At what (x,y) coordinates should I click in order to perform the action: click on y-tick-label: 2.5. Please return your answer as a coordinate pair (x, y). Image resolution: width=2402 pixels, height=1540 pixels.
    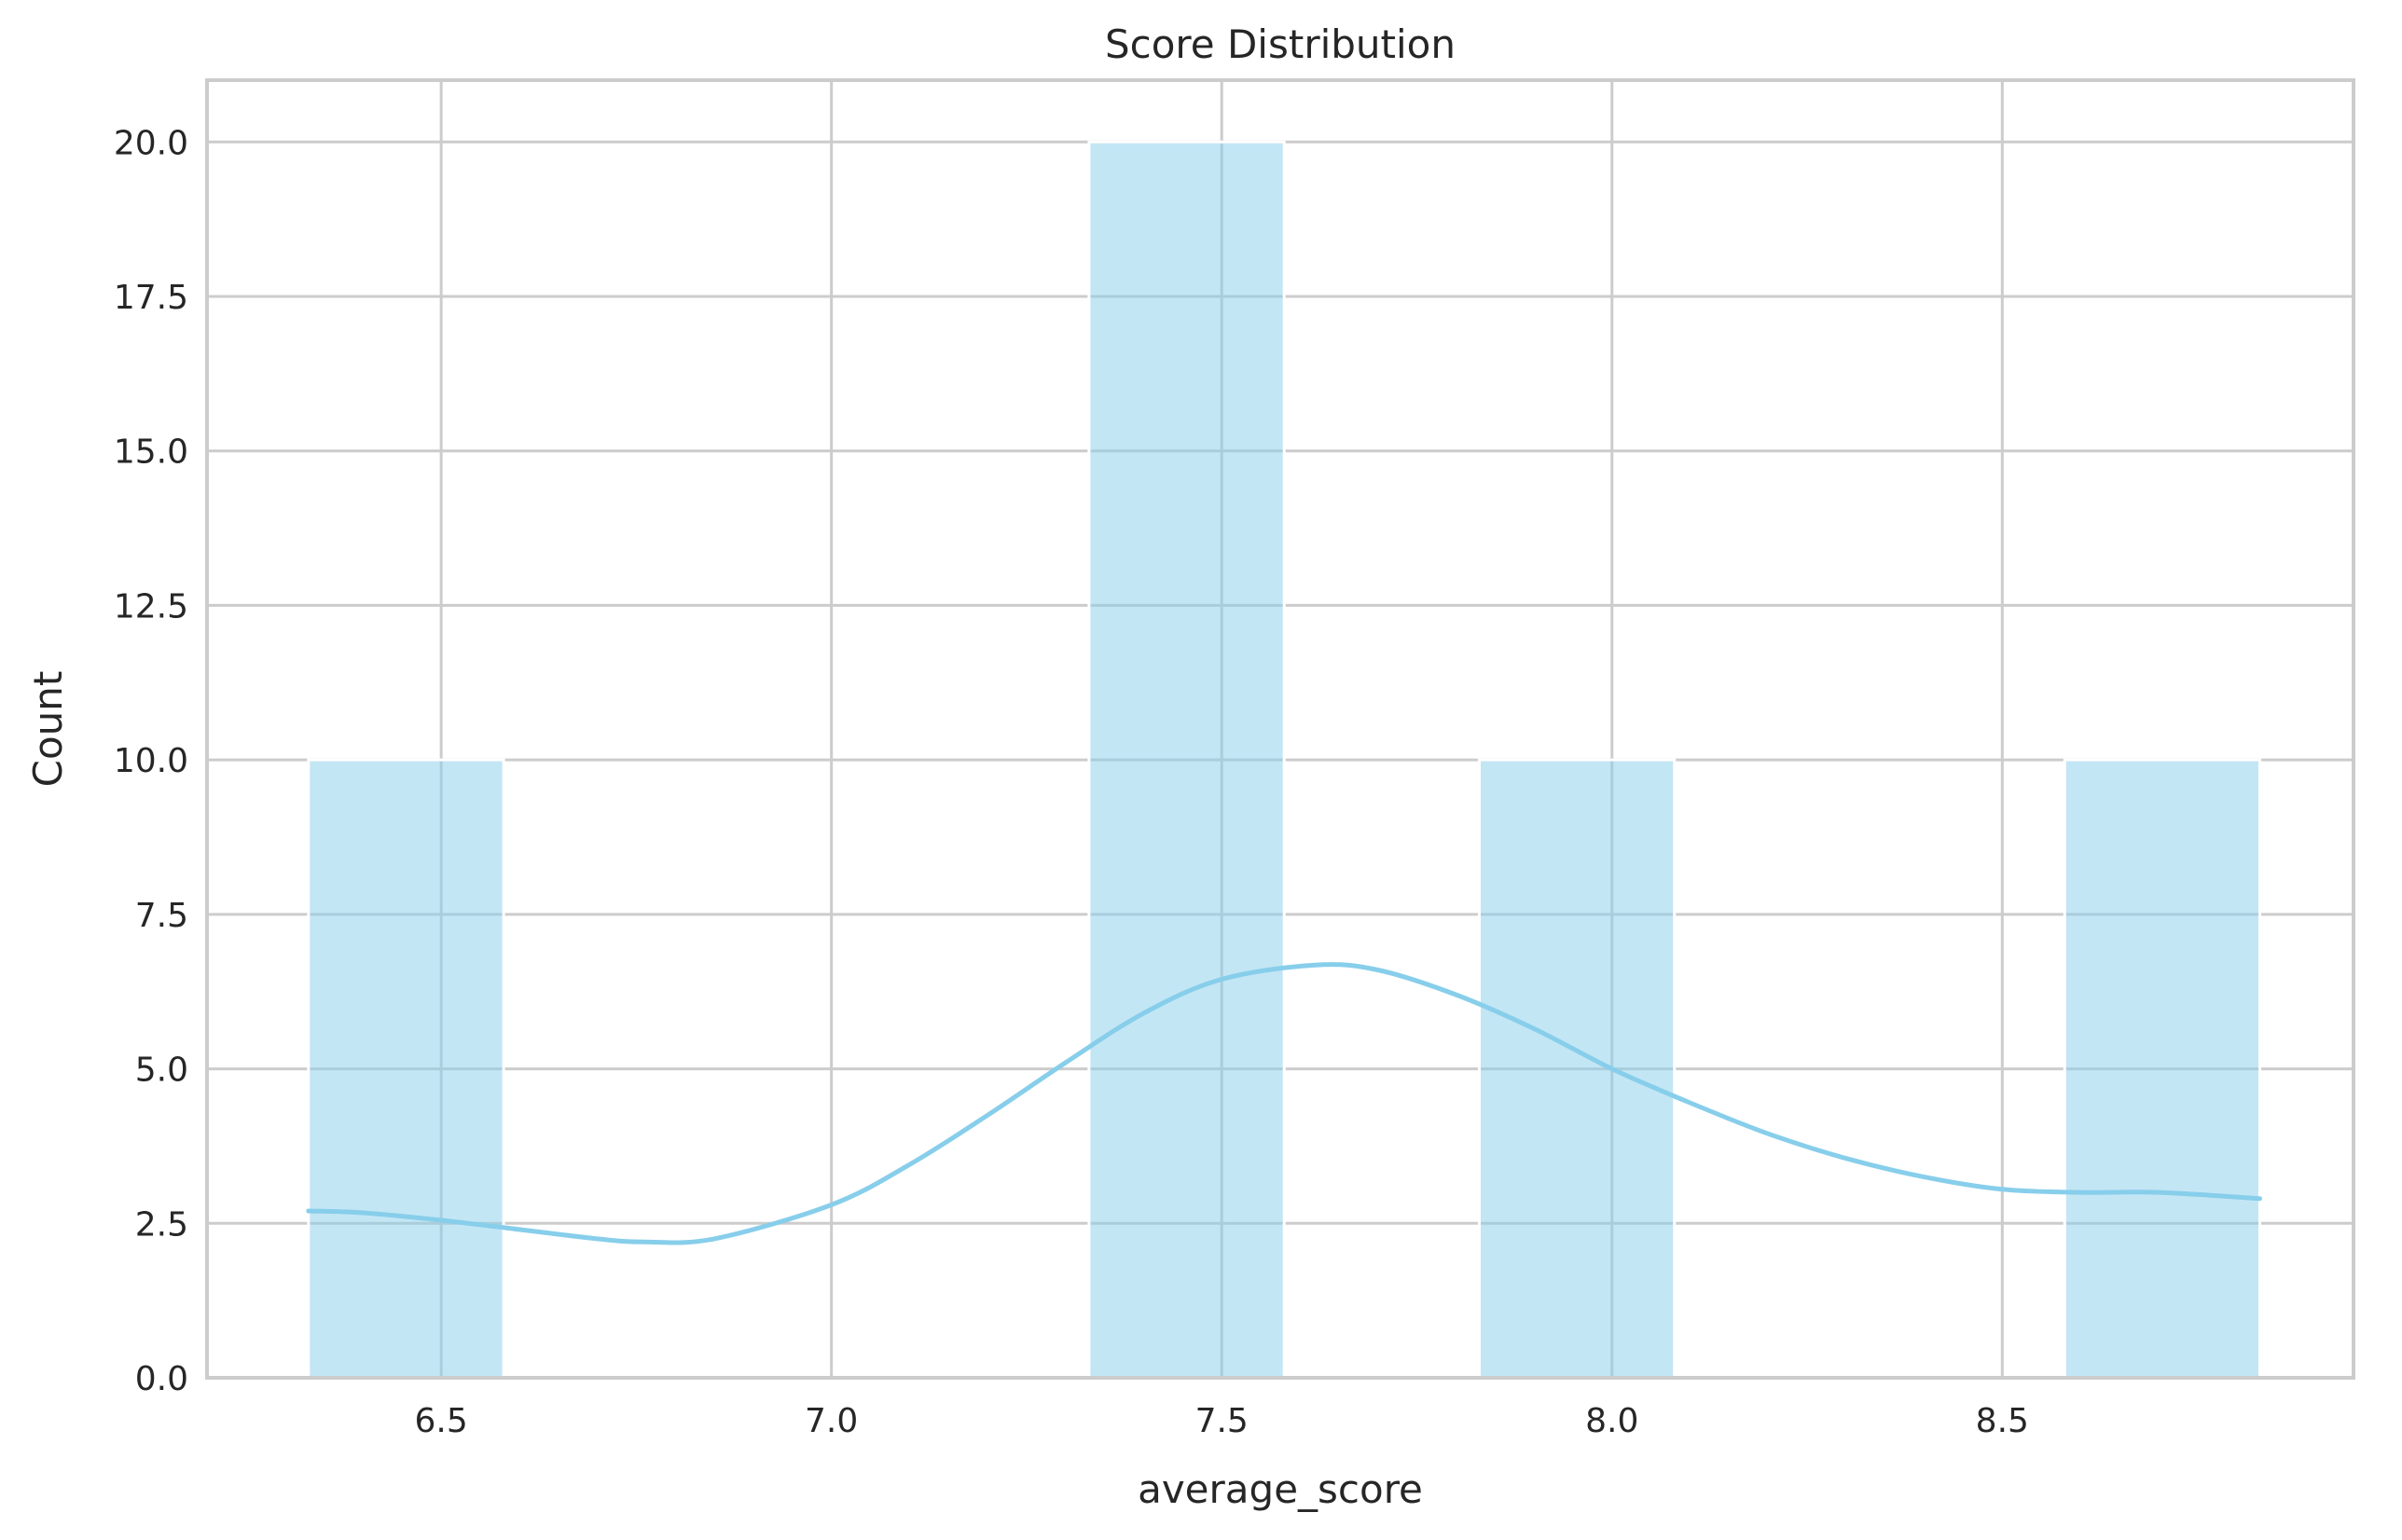
    Looking at the image, I should click on (161, 1224).